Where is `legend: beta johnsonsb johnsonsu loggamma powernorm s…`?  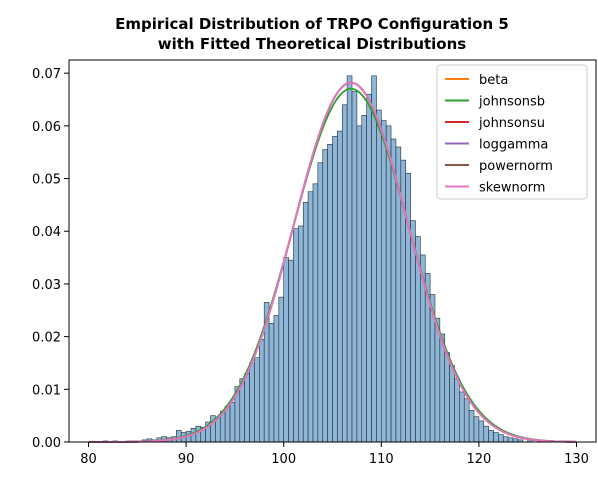
legend: beta johnsonsb johnsonsu loggamma powernorm s… is located at coordinates (512, 132).